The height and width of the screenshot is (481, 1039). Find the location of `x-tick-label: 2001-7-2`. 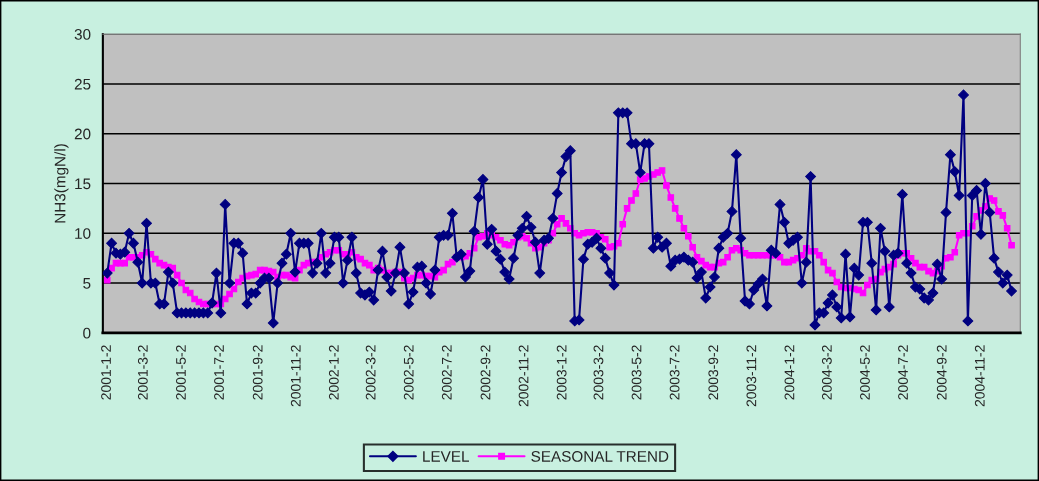

x-tick-label: 2001-7-2 is located at coordinates (219, 372).